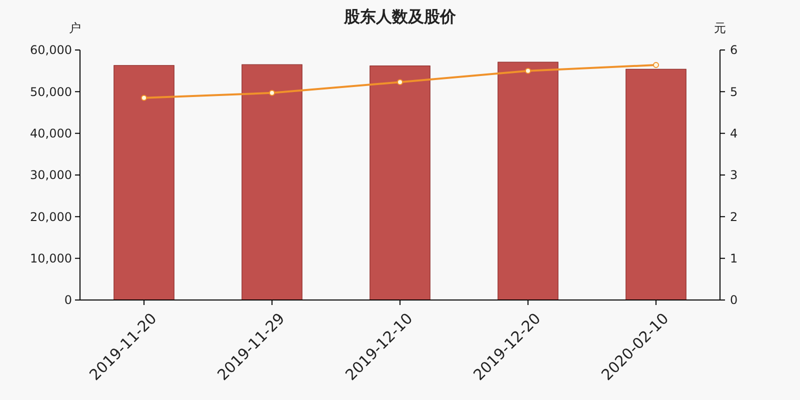 The image size is (800, 400). I want to click on y-tick-label: 10,000, so click(51, 259).